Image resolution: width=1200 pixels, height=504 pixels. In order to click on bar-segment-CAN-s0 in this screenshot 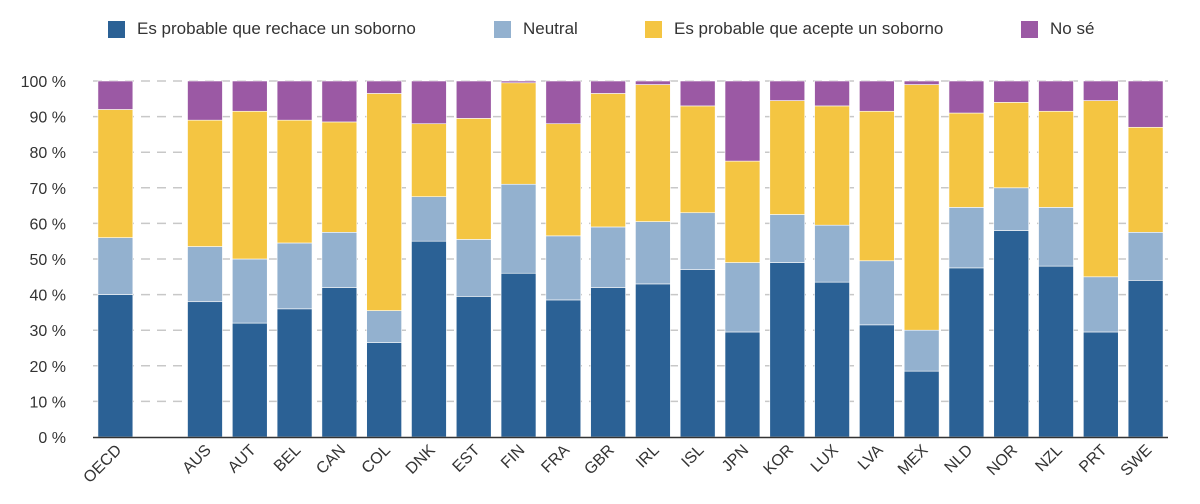, I will do `click(339, 362)`.